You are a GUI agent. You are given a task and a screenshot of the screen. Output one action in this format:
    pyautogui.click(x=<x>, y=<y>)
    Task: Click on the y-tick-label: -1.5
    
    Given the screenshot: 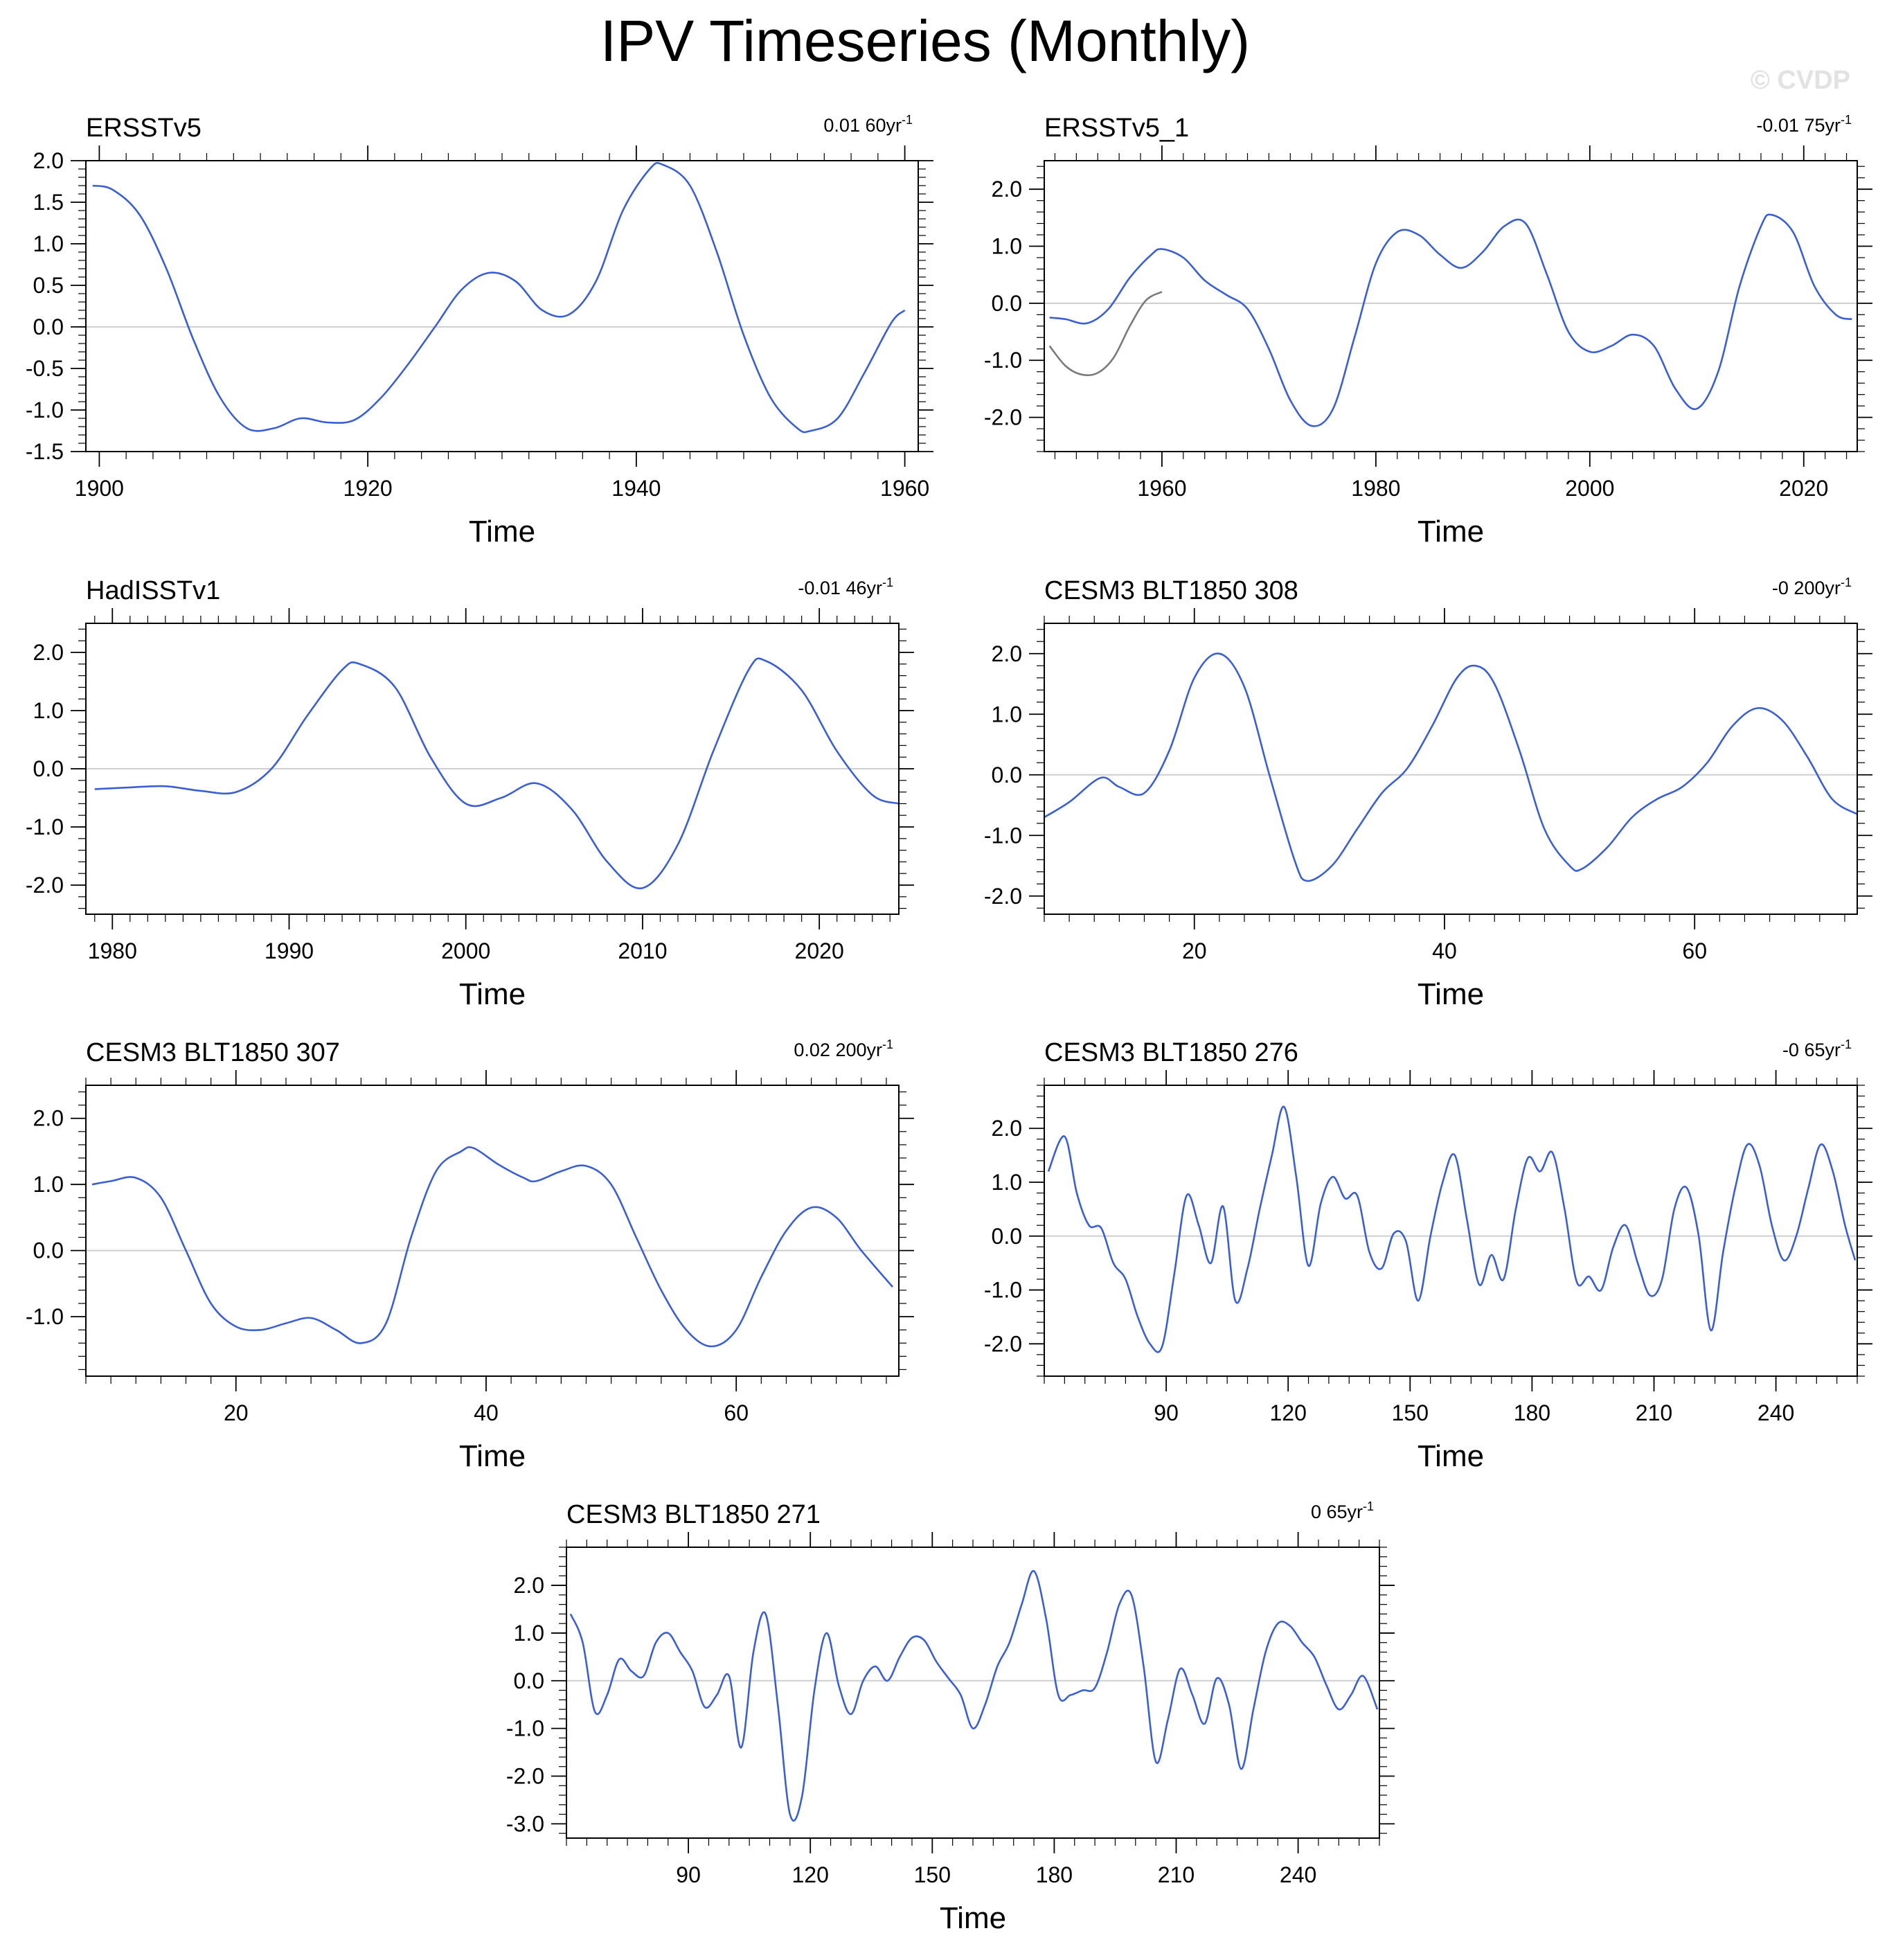 What is the action you would take?
    pyautogui.click(x=45, y=452)
    